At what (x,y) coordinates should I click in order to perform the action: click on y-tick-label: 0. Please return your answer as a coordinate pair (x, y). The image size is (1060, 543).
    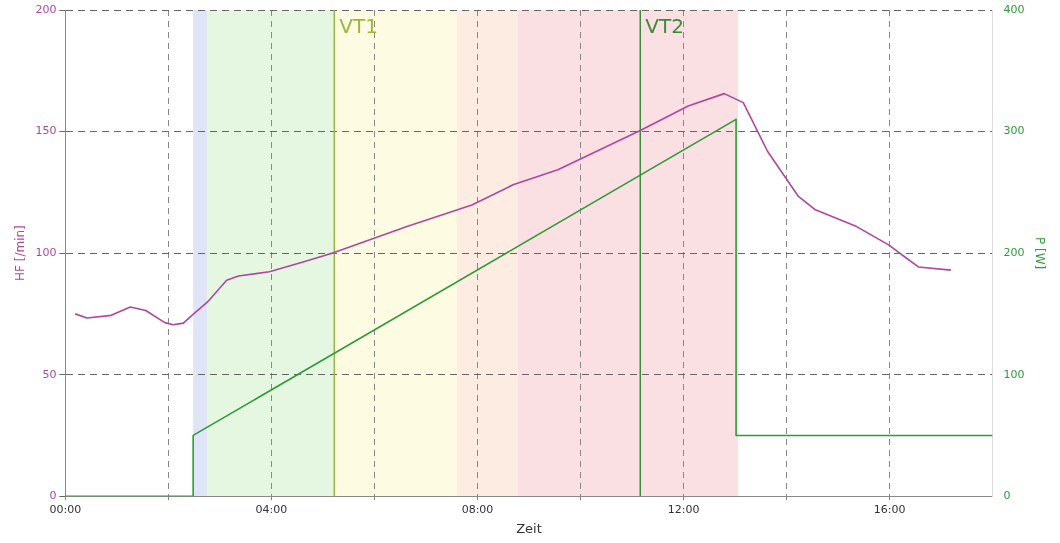
    Looking at the image, I should click on (53, 496).